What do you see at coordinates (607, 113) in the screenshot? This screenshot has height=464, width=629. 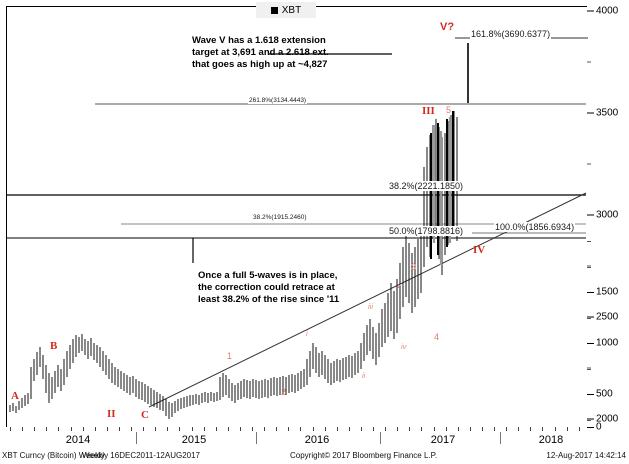 I see `y-tick-3500: 3500` at bounding box center [607, 113].